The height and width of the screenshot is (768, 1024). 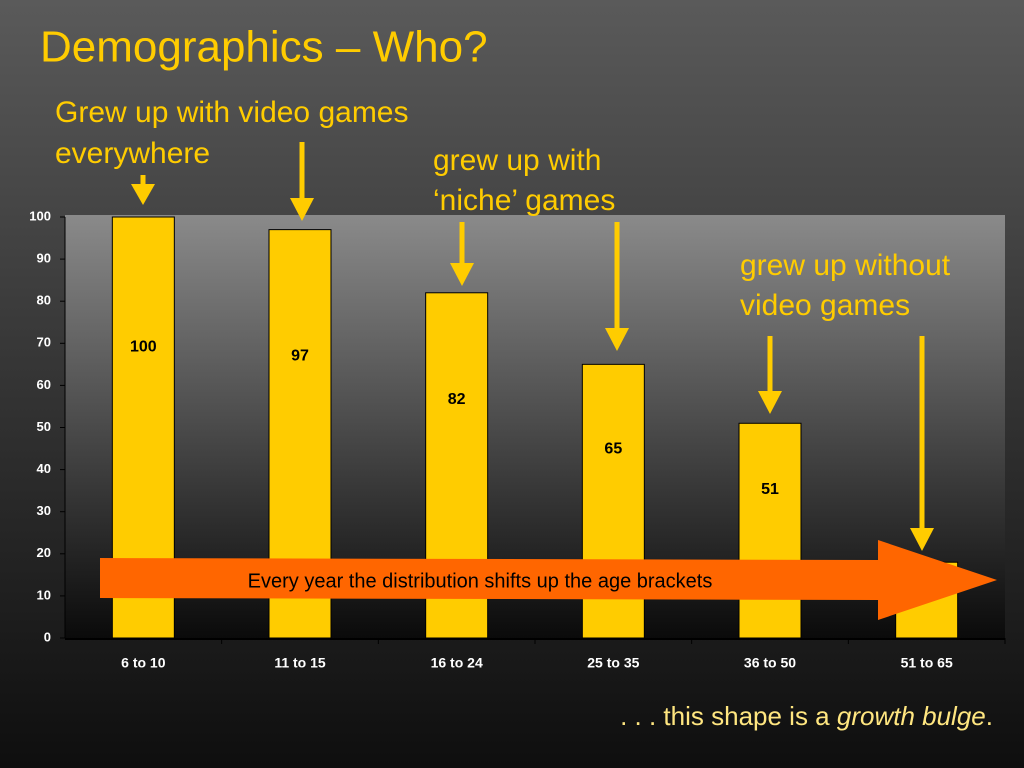 What do you see at coordinates (44, 552) in the screenshot?
I see `y-tick-label: 20` at bounding box center [44, 552].